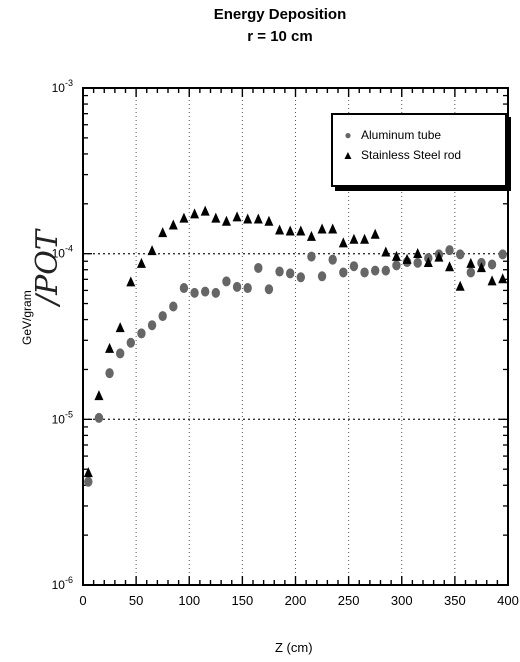 This screenshot has height=662, width=520. What do you see at coordinates (62, 583) in the screenshot?
I see `y-tick-label: 10⁻⁶` at bounding box center [62, 583].